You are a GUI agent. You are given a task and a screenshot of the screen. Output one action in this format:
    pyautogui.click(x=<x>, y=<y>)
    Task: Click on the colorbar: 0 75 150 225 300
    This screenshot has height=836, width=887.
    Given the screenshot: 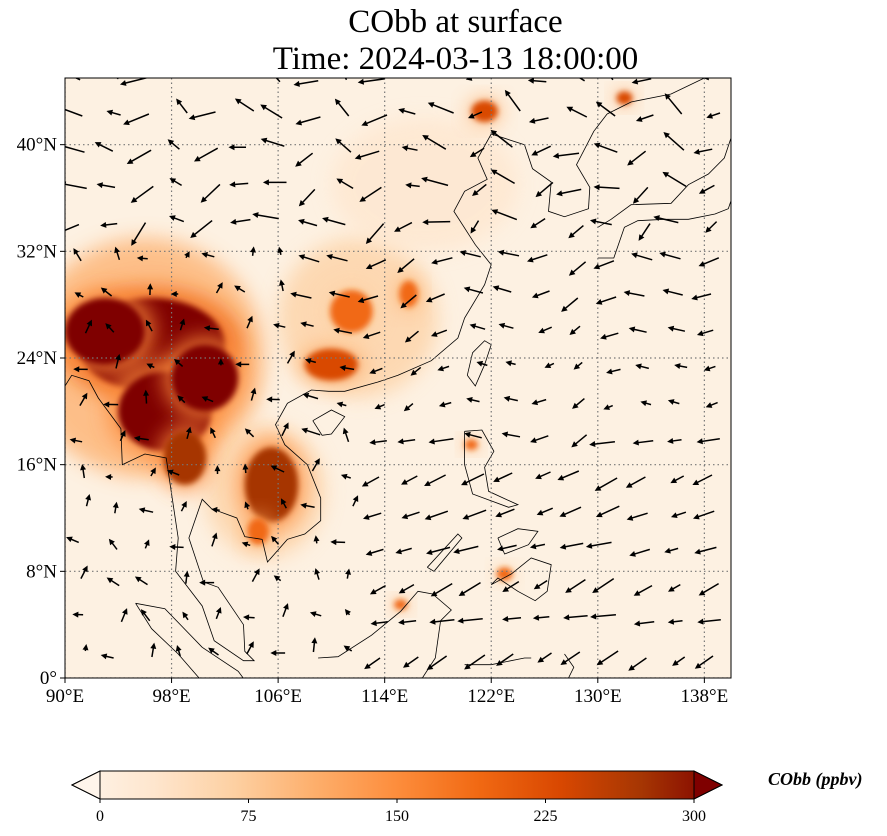 What is the action you would take?
    pyautogui.click(x=397, y=797)
    